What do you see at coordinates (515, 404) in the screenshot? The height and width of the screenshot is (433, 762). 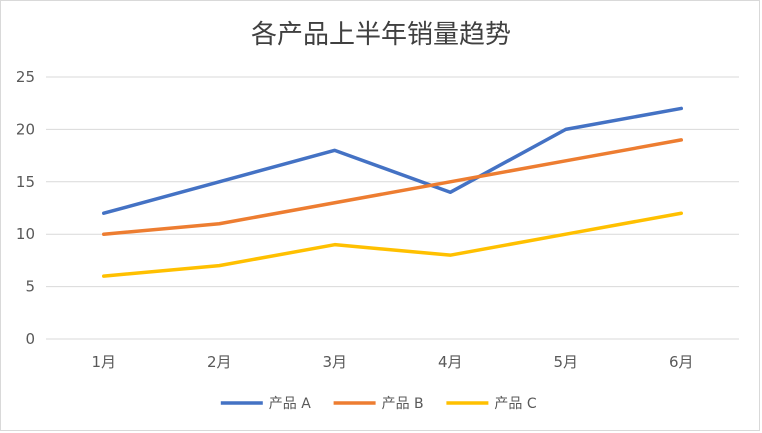 I see `legend-label: 产品 C` at bounding box center [515, 404].